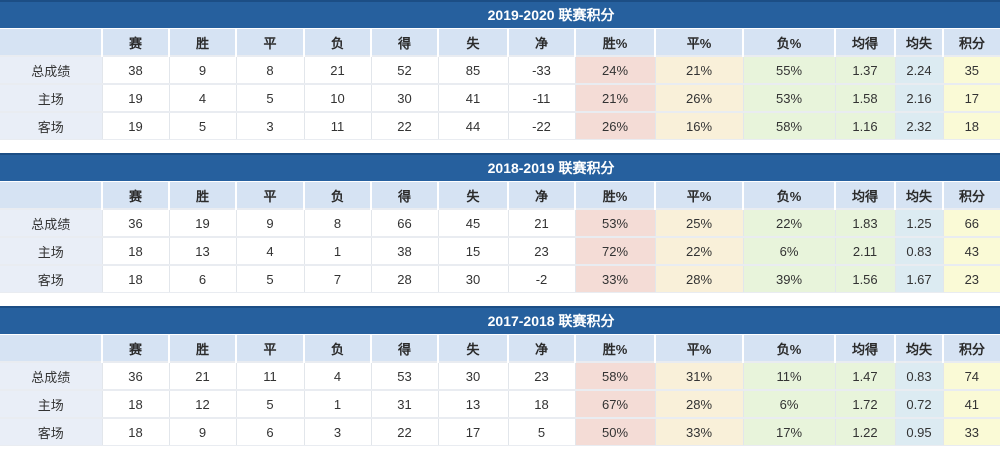 This screenshot has width=1000, height=450. What do you see at coordinates (404, 278) in the screenshot?
I see `cell-goals-for: 28` at bounding box center [404, 278].